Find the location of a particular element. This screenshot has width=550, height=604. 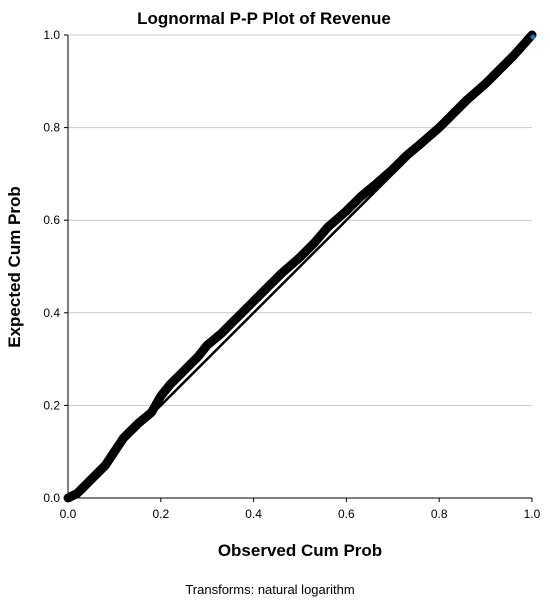

x-axis-label: Observed Cum Prob is located at coordinates (300, 550).